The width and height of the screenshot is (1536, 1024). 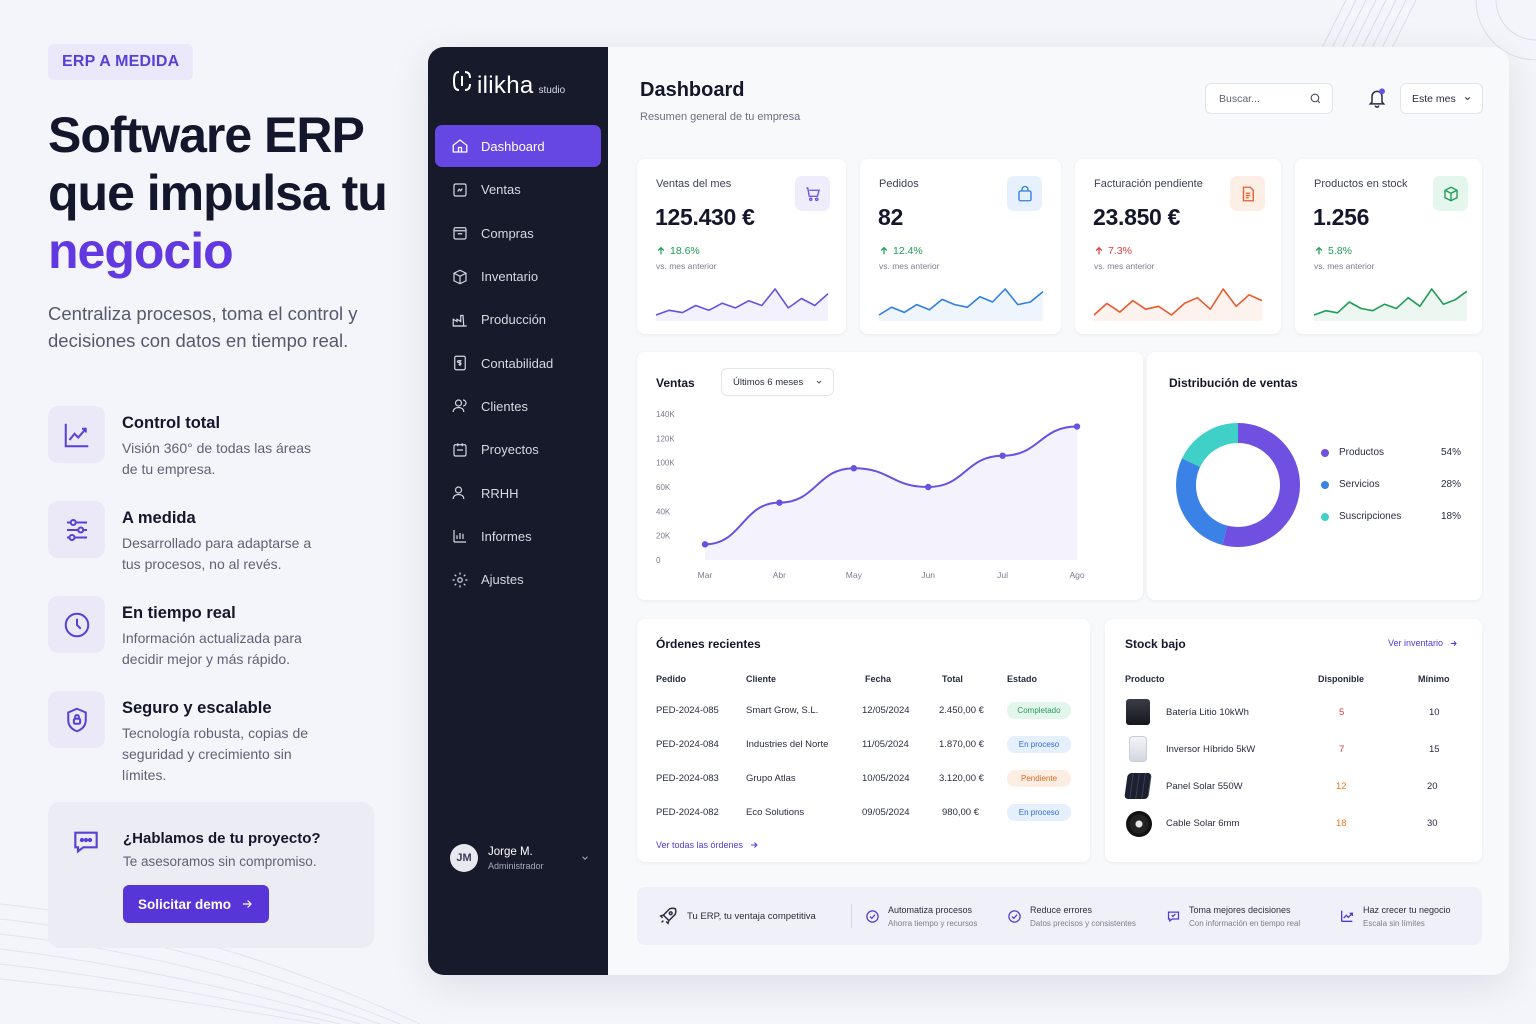 What do you see at coordinates (687, 744) in the screenshot?
I see `order-id: PED-2024-084` at bounding box center [687, 744].